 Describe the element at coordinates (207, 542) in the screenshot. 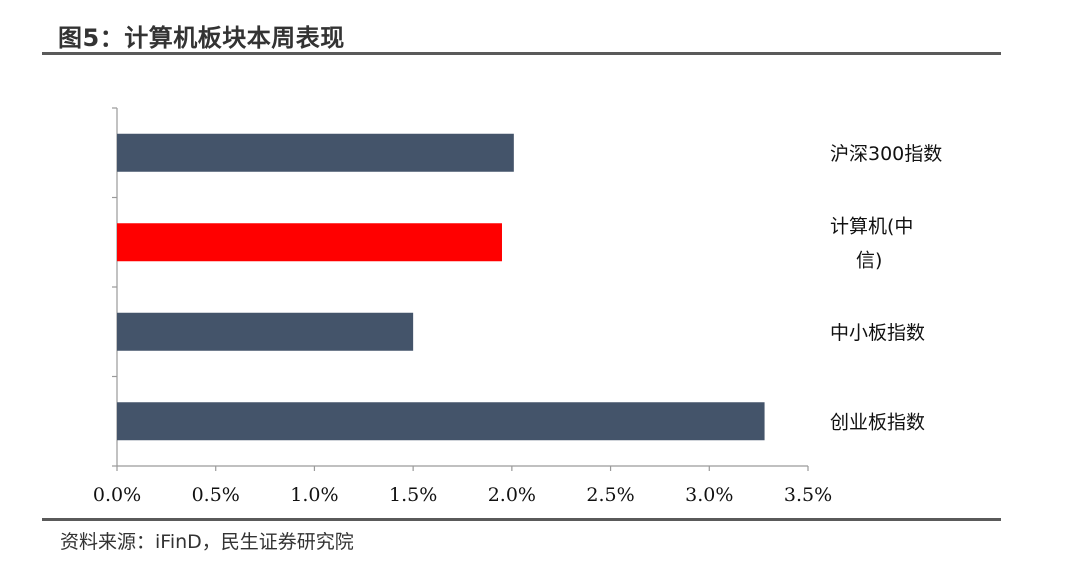

I see `source-note: 资料来源：iFinD，民生证券研究院` at that location.